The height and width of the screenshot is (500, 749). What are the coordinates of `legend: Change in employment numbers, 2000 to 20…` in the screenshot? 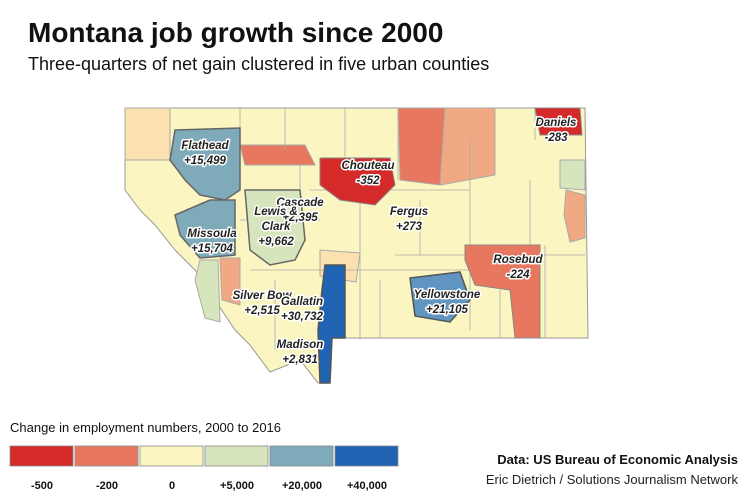 It's located at (204, 456).